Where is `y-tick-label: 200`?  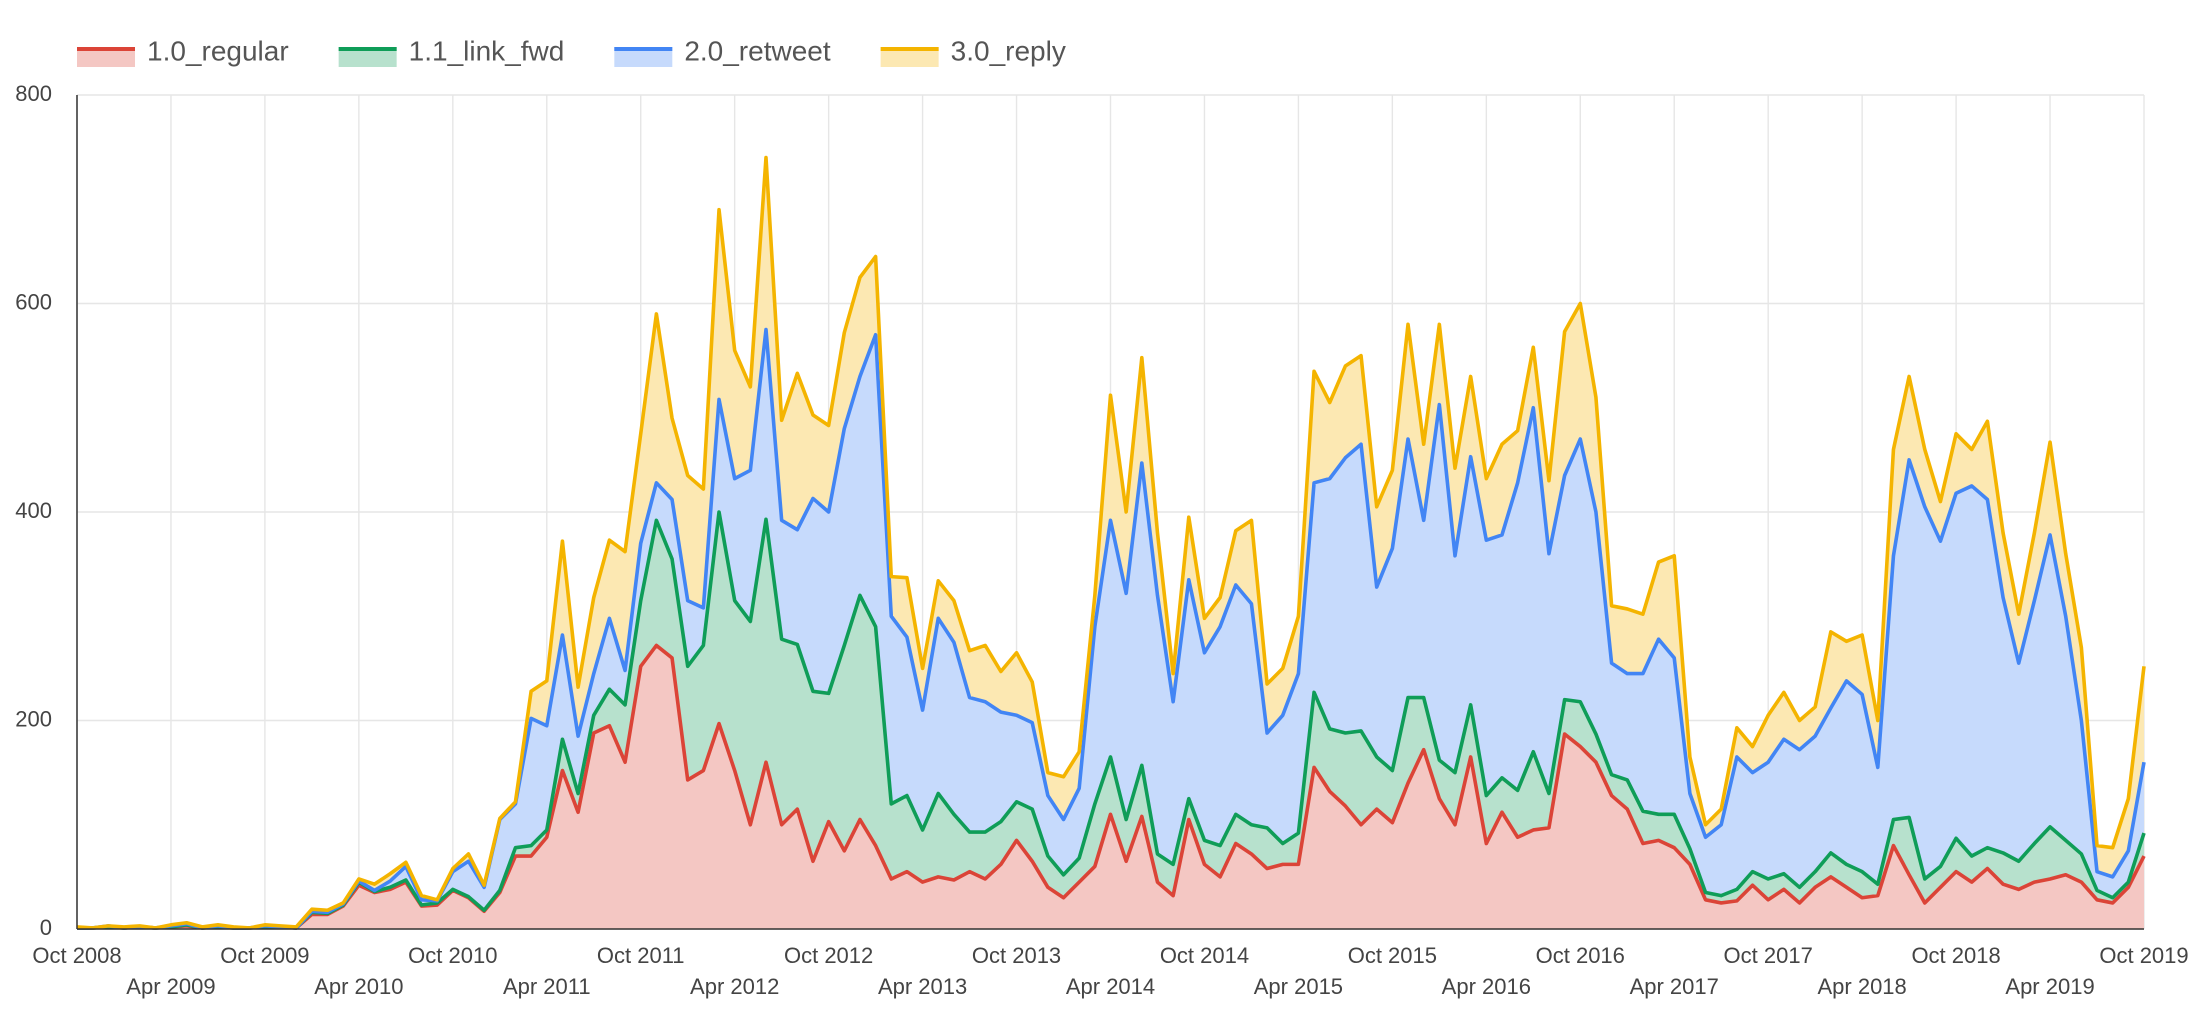
y-tick-label: 200 is located at coordinates (33, 718).